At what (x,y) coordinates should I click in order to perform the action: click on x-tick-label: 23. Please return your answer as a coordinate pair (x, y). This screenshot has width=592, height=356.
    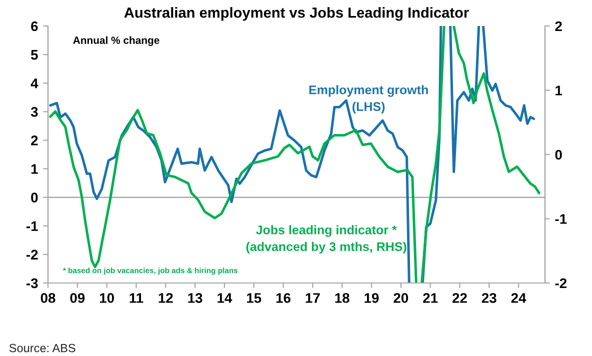
    Looking at the image, I should click on (489, 298).